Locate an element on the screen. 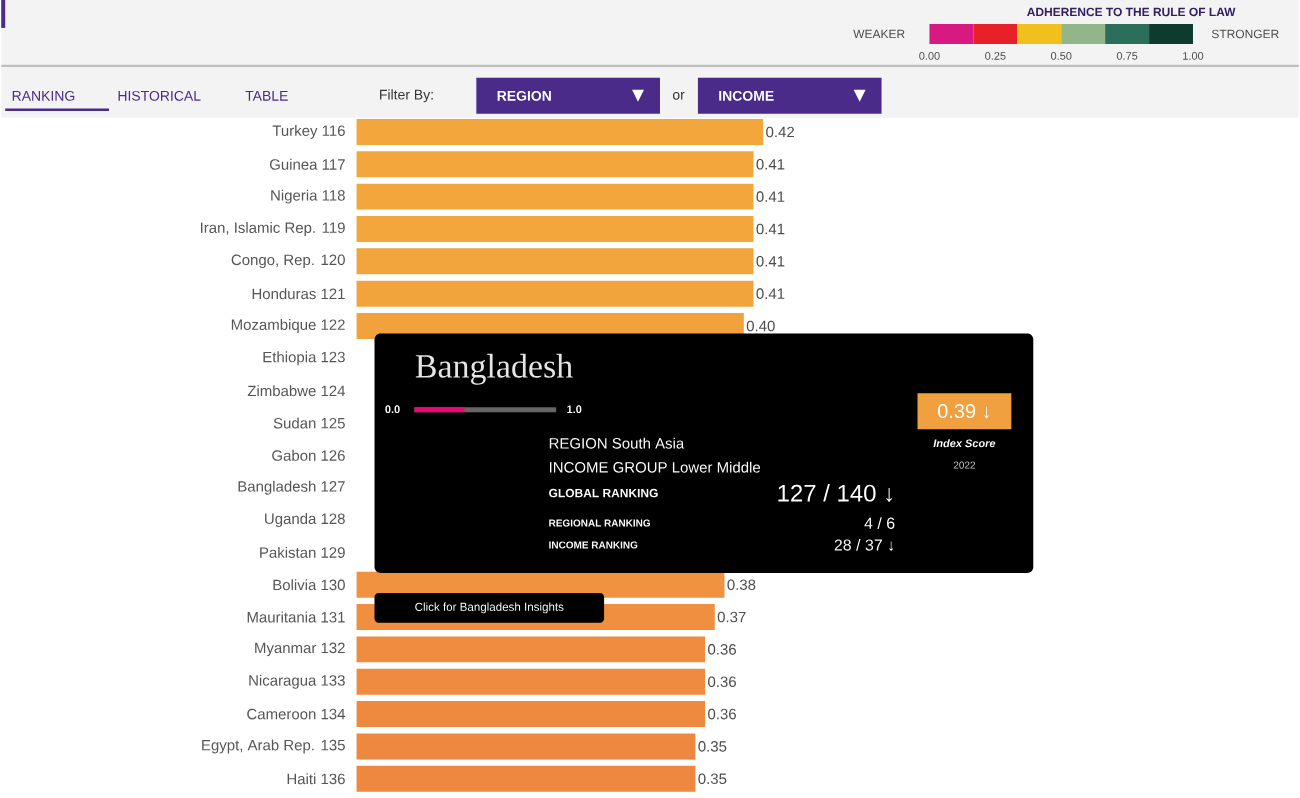 The width and height of the screenshot is (1300, 798). text: 0.39 ↓ is located at coordinates (963, 411).